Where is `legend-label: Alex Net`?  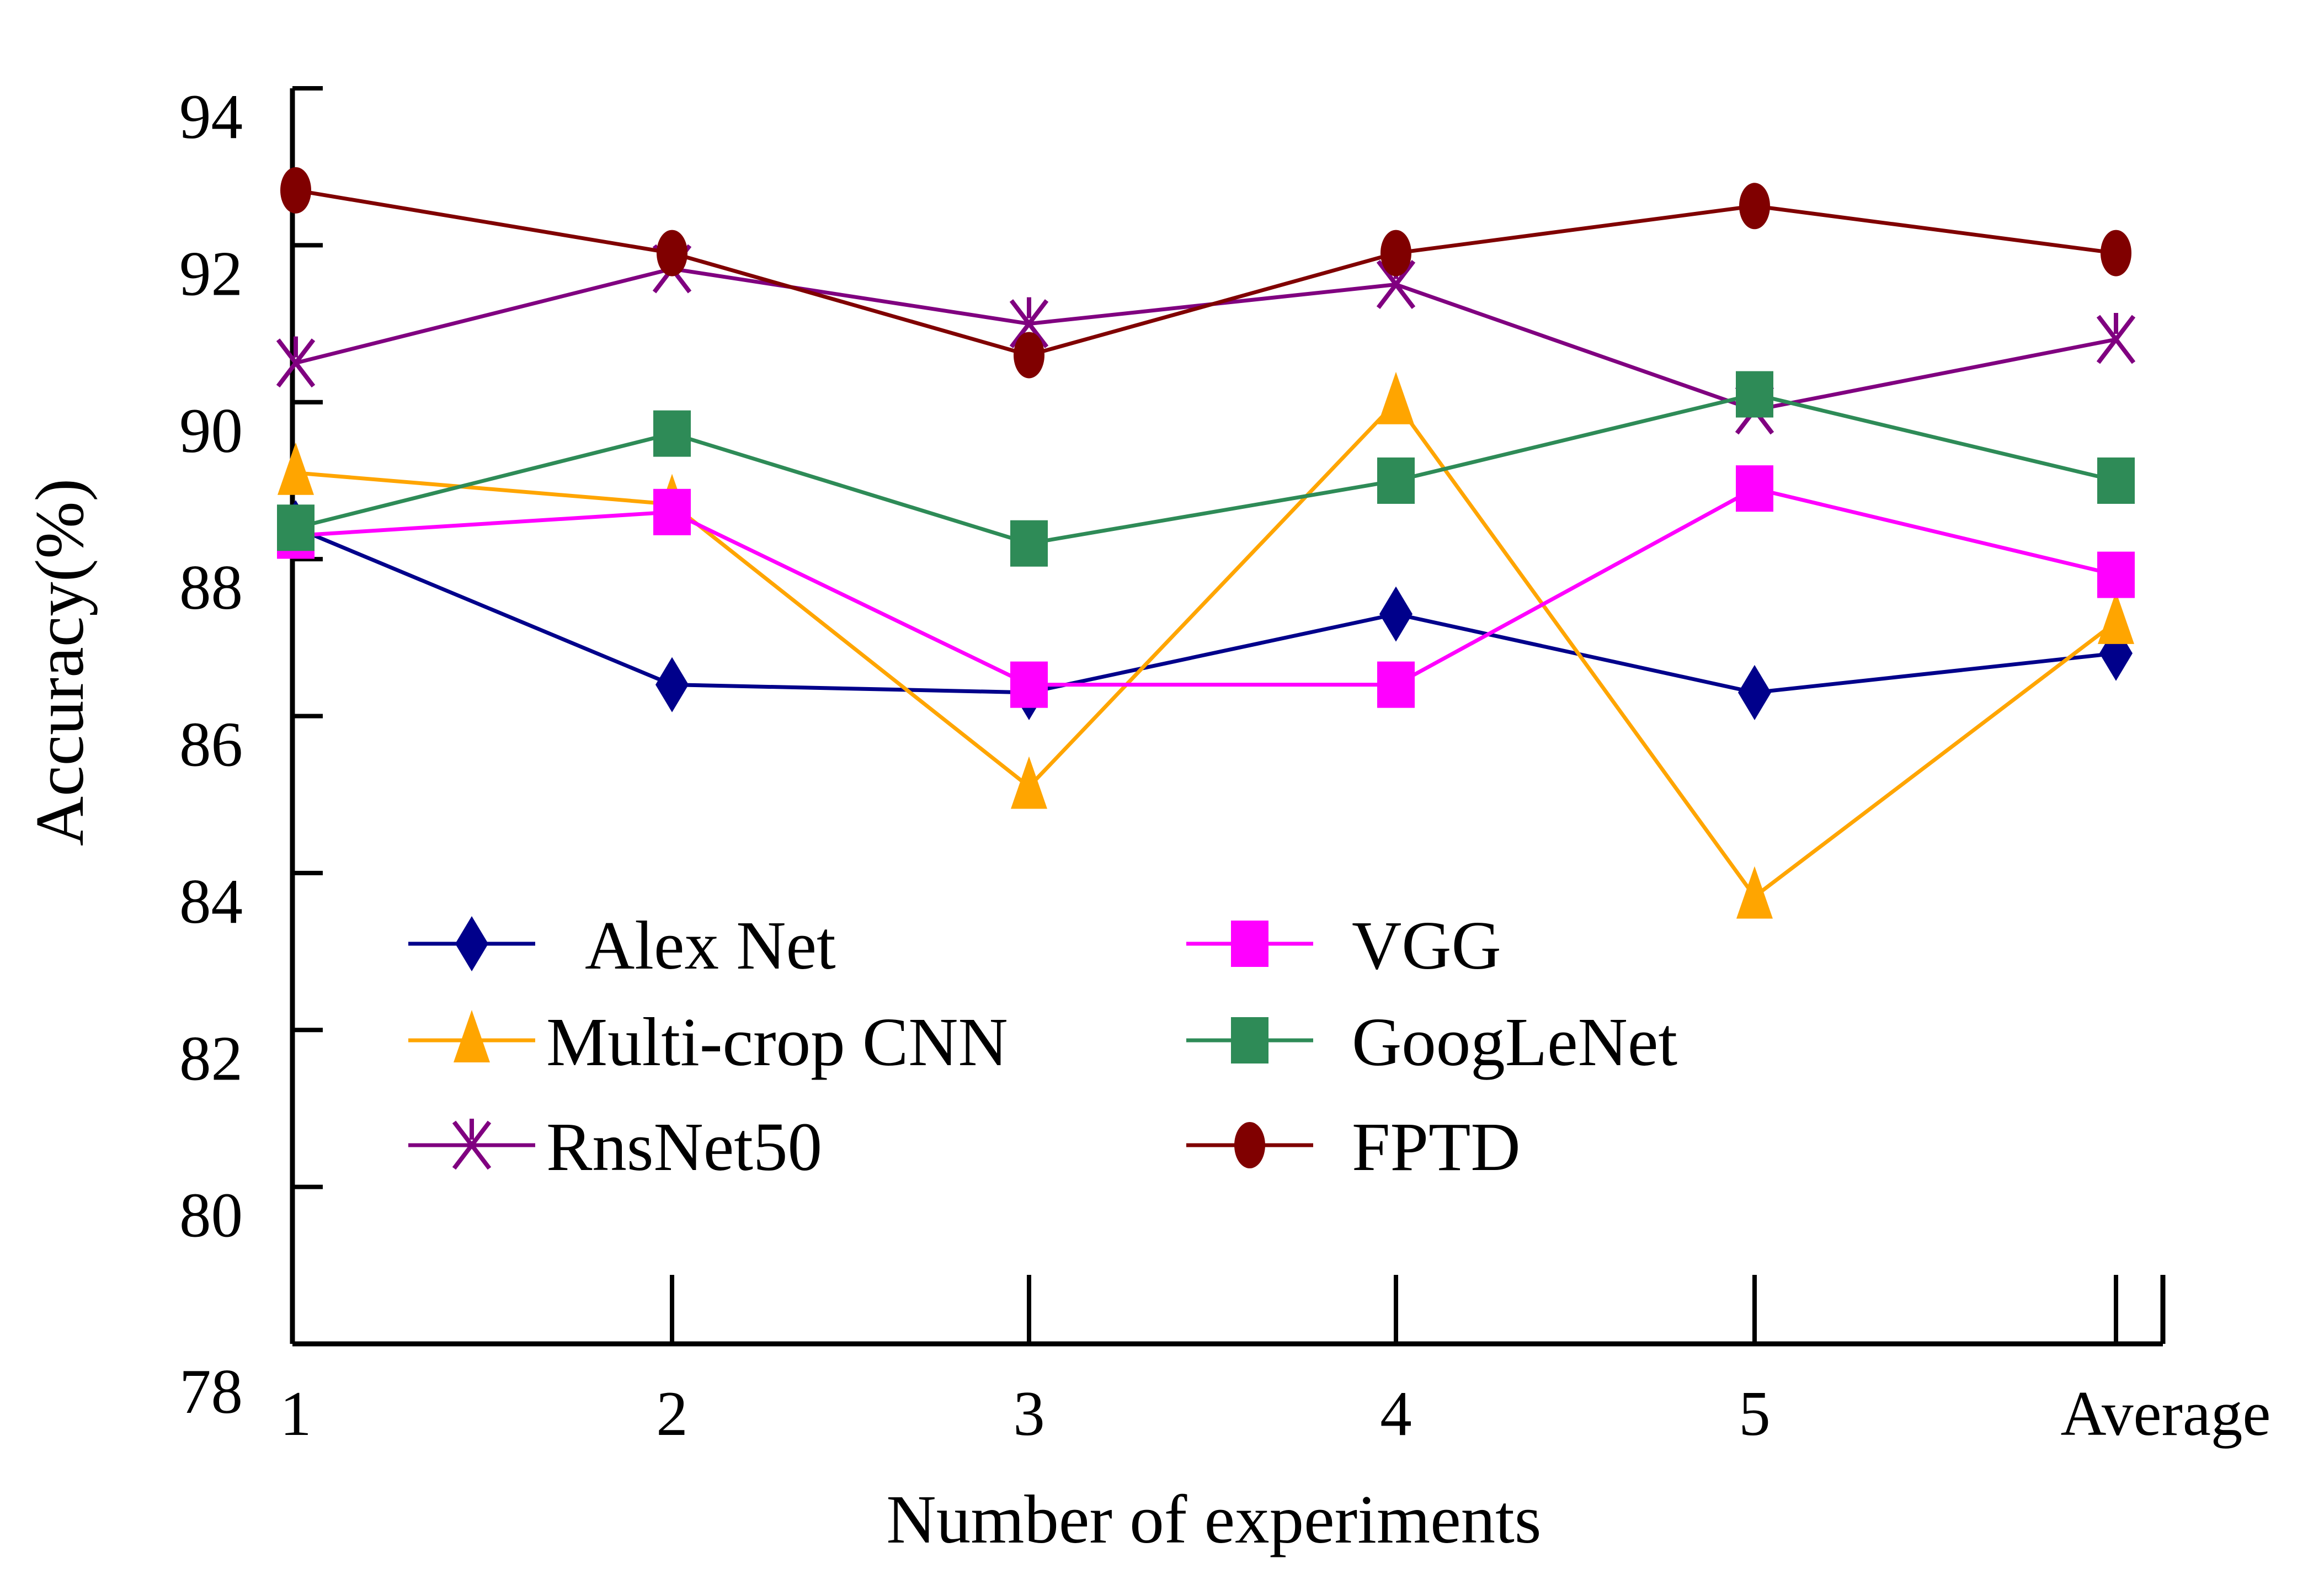
legend-label: Alex Net is located at coordinates (711, 946).